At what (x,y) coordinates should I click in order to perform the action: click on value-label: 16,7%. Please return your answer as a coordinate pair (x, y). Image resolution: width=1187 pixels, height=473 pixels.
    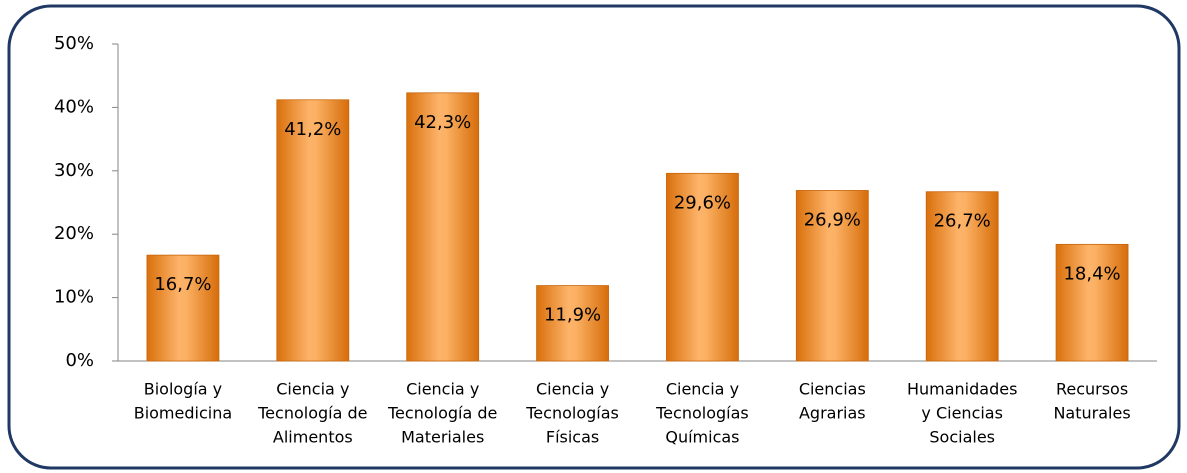
    Looking at the image, I should click on (182, 284).